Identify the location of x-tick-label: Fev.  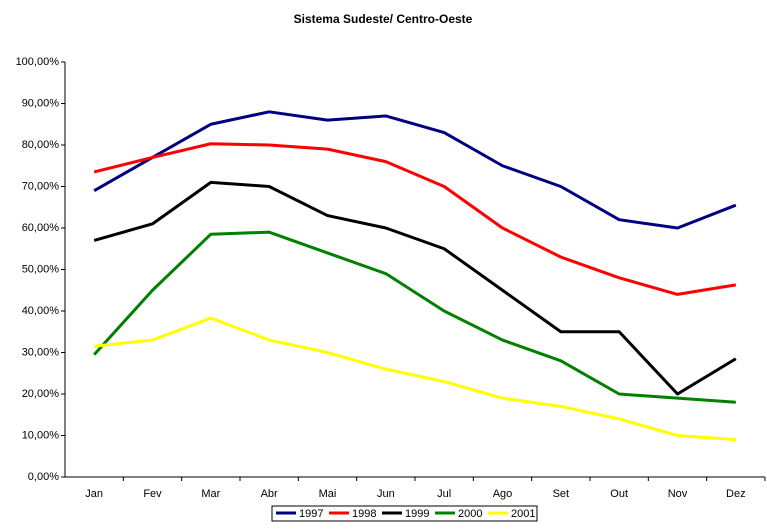
(152, 494).